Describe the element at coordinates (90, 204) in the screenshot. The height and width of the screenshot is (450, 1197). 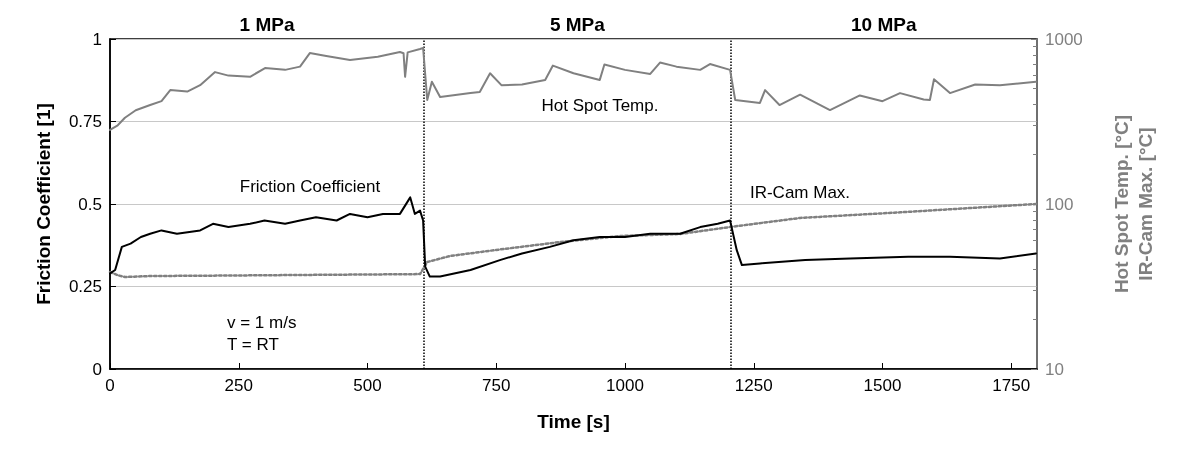
I see `y-tick-label: 0.5` at that location.